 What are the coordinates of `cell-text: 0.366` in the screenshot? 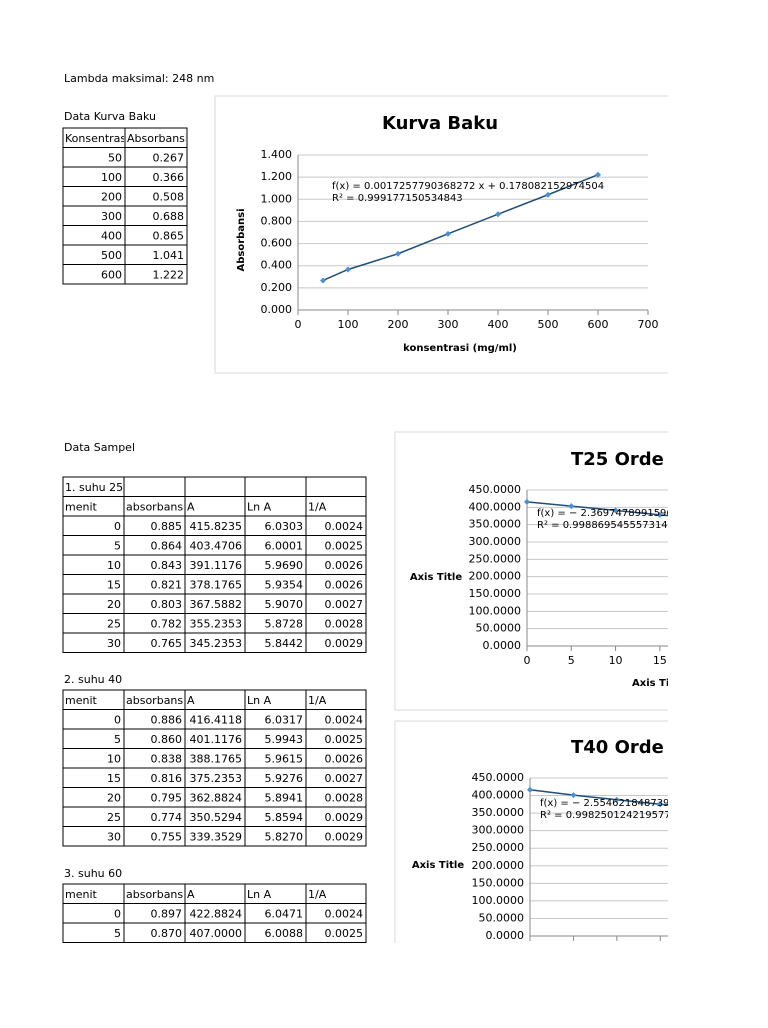 It's located at (169, 177).